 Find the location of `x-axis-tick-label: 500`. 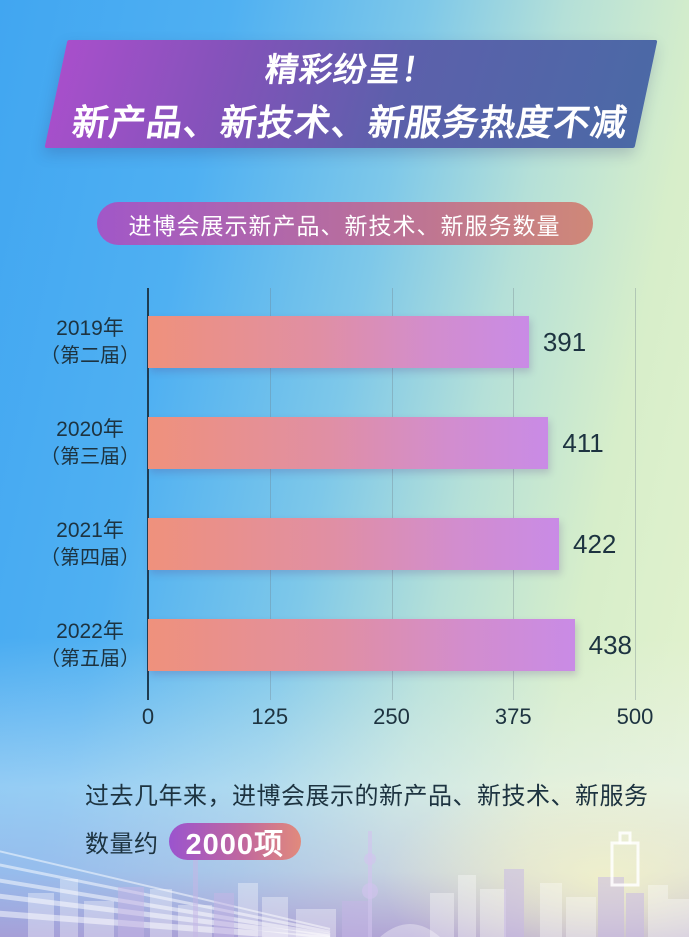

x-axis-tick-label: 500 is located at coordinates (635, 716).